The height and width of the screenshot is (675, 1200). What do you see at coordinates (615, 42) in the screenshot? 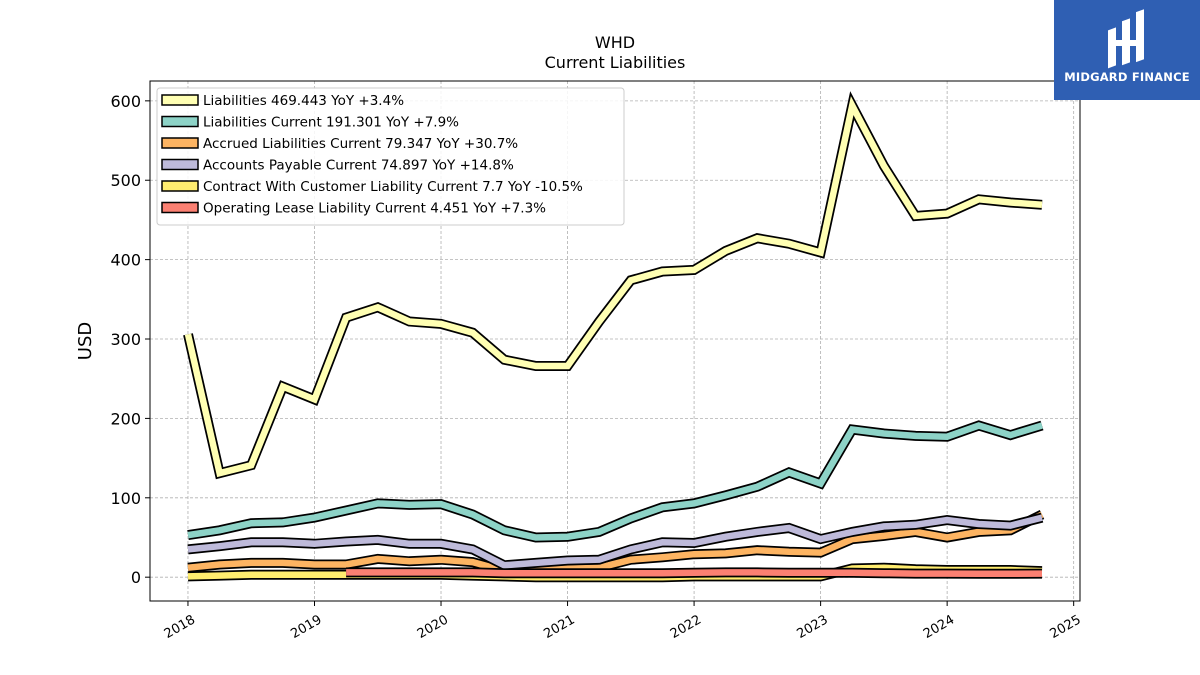
I see `chart-title: WHD` at bounding box center [615, 42].